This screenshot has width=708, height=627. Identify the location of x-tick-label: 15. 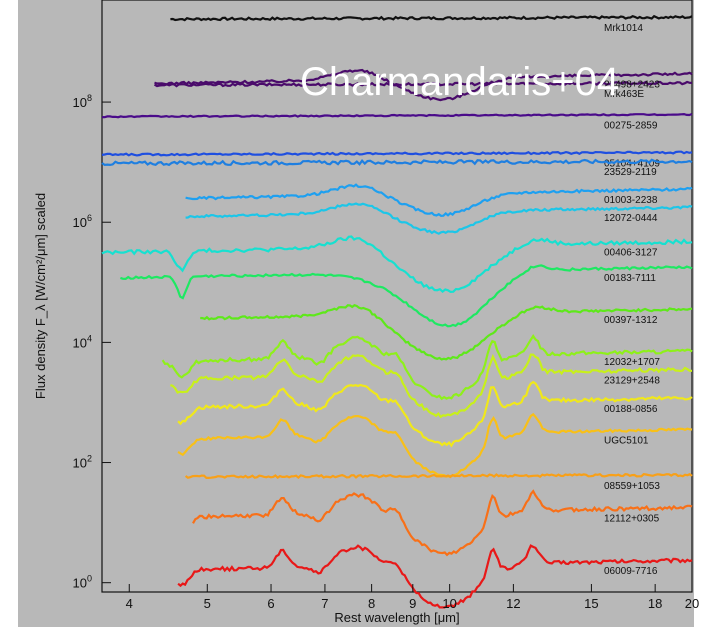
(591, 603).